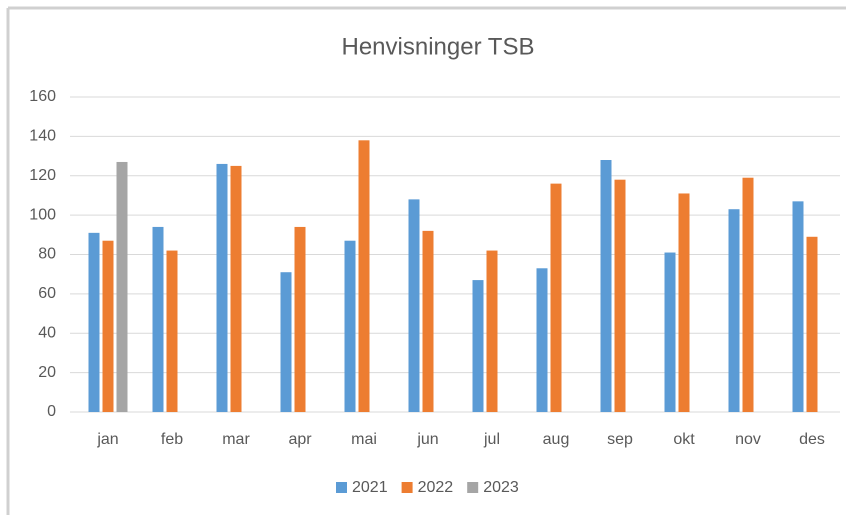 This screenshot has width=846, height=515. What do you see at coordinates (107, 439) in the screenshot?
I see `x-tick-label: jan` at bounding box center [107, 439].